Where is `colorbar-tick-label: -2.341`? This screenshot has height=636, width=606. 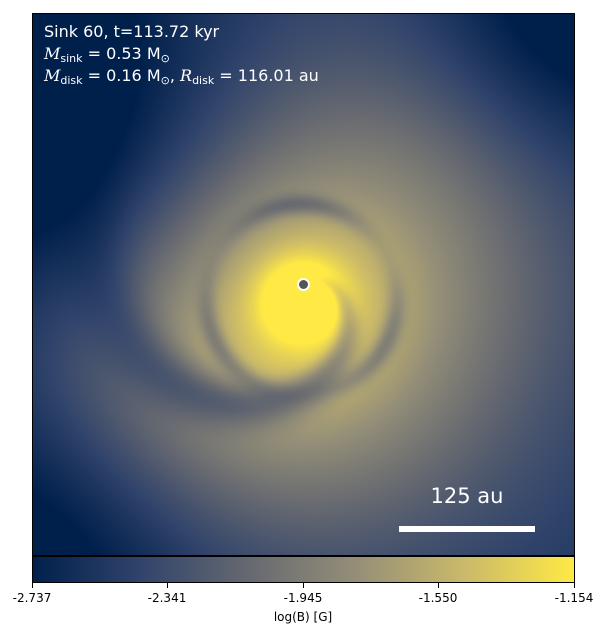 colorbar-tick-label: -2.341 is located at coordinates (167, 598).